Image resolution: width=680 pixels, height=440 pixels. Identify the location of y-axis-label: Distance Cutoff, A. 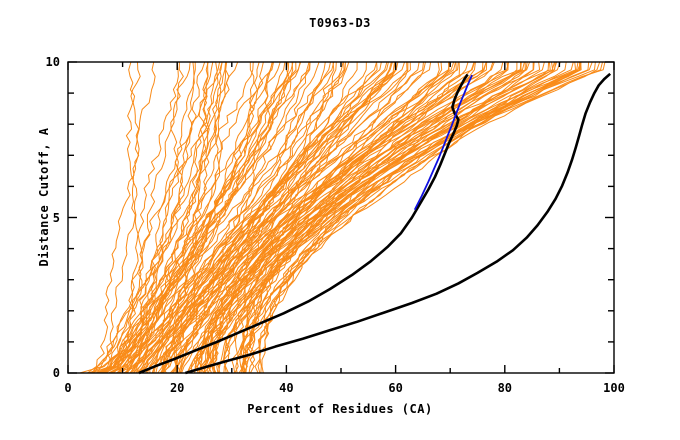
(44, 197).